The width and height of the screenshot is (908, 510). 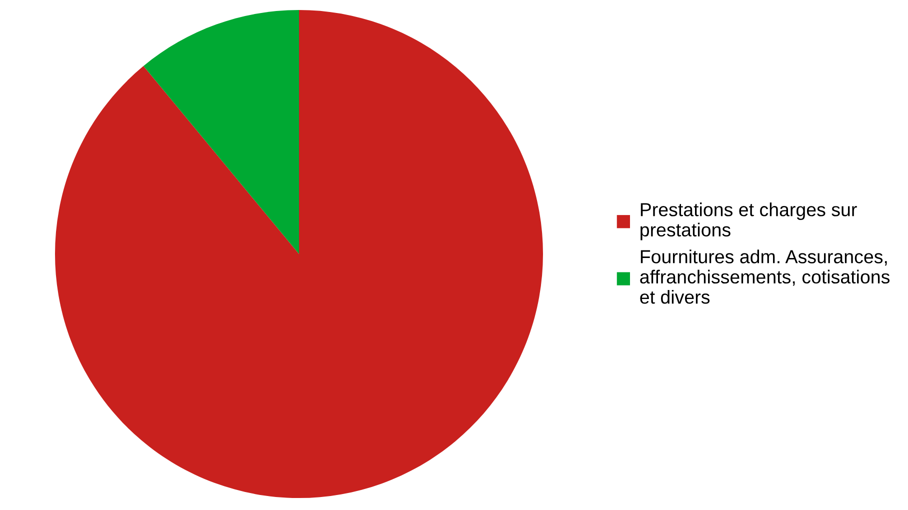 I want to click on legend-label: Prestations et charges sur prestations, so click(x=748, y=221).